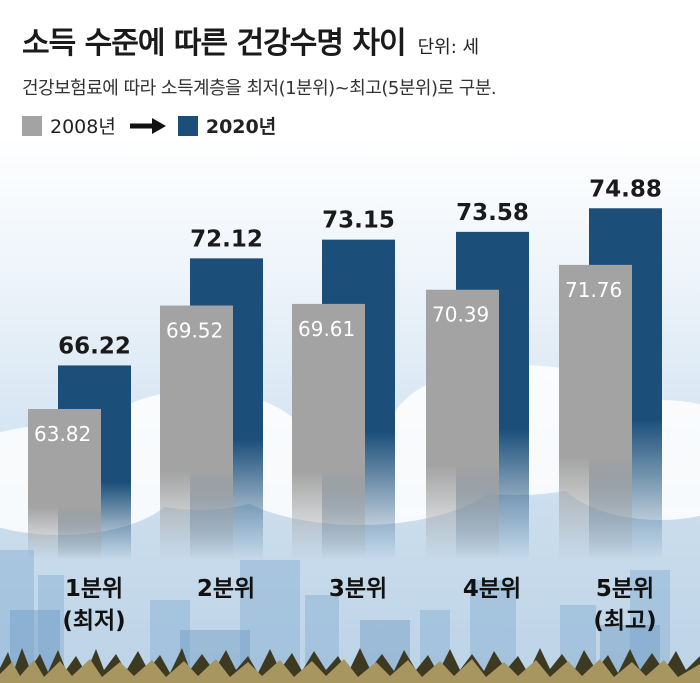 Image resolution: width=700 pixels, height=683 pixels. Describe the element at coordinates (241, 127) in the screenshot. I see `legend-label-2020: 2020년` at that location.